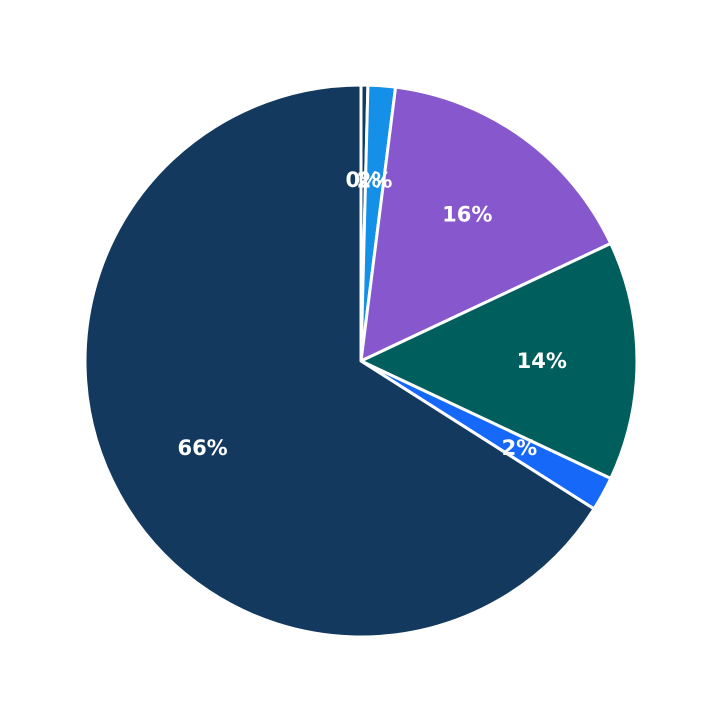 This screenshot has height=723, width=723. Describe the element at coordinates (375, 181) in the screenshot. I see `pie-slice-label-1: 2%` at that location.